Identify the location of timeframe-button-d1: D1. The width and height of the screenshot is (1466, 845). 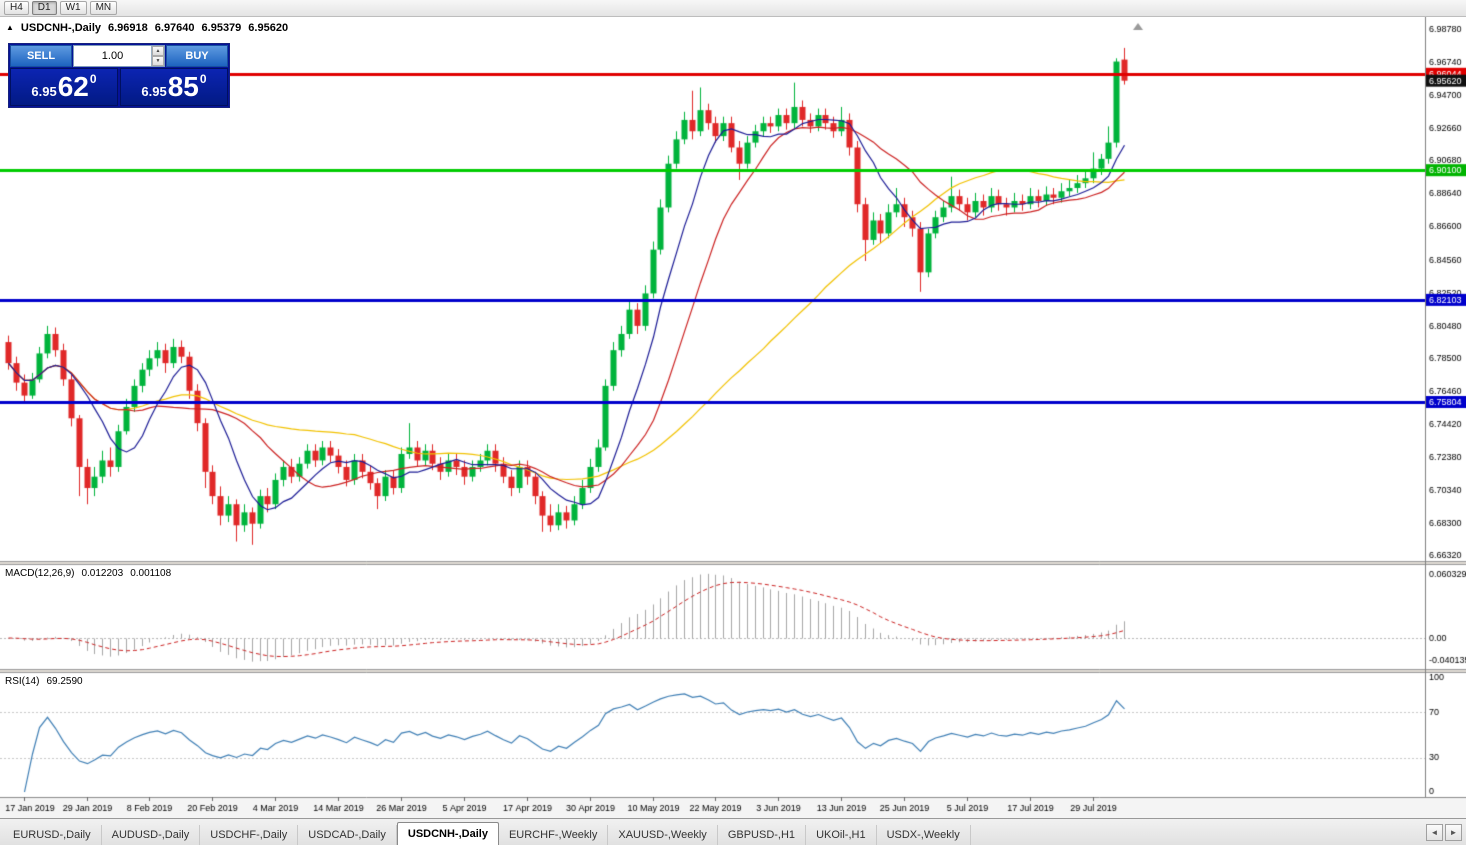
(44, 8).